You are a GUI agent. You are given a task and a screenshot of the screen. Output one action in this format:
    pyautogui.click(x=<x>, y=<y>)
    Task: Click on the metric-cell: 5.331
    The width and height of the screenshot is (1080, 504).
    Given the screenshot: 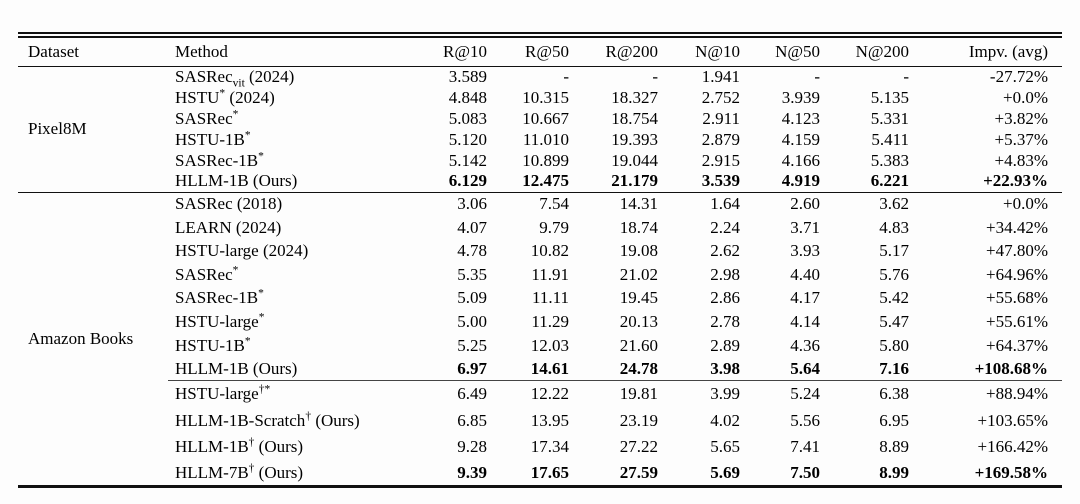 What is the action you would take?
    pyautogui.click(x=889, y=118)
    